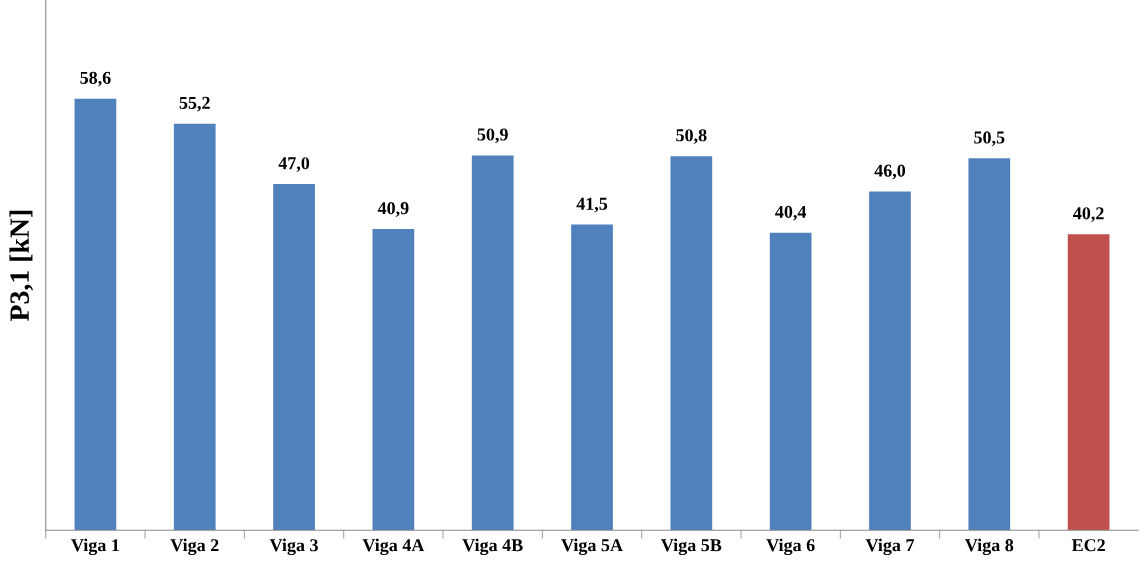 This screenshot has width=1144, height=572. Describe the element at coordinates (790, 547) in the screenshot. I see `x-tick-label: Viga 6` at that location.